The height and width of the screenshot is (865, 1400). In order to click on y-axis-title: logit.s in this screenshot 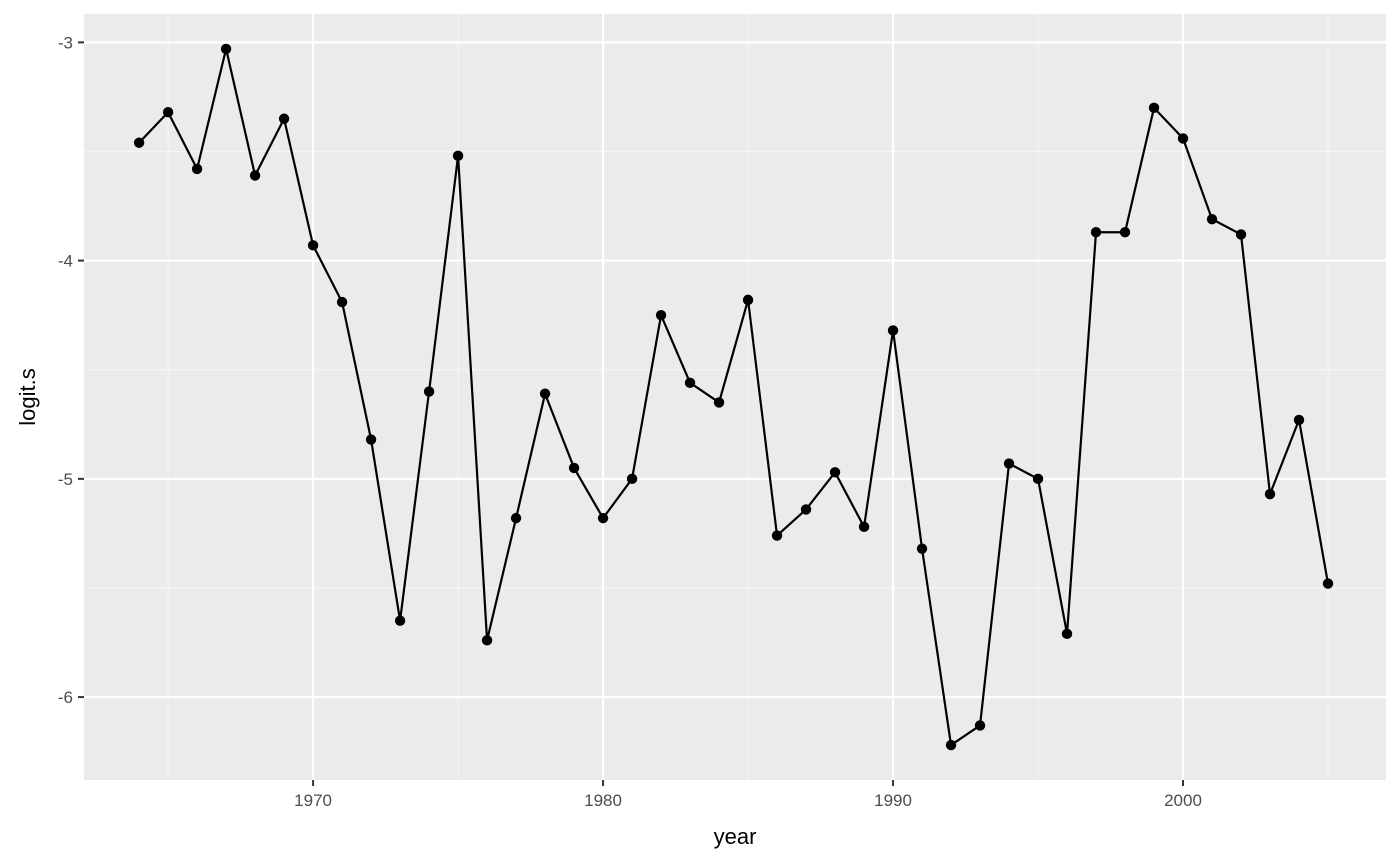, I will do `click(27, 396)`.